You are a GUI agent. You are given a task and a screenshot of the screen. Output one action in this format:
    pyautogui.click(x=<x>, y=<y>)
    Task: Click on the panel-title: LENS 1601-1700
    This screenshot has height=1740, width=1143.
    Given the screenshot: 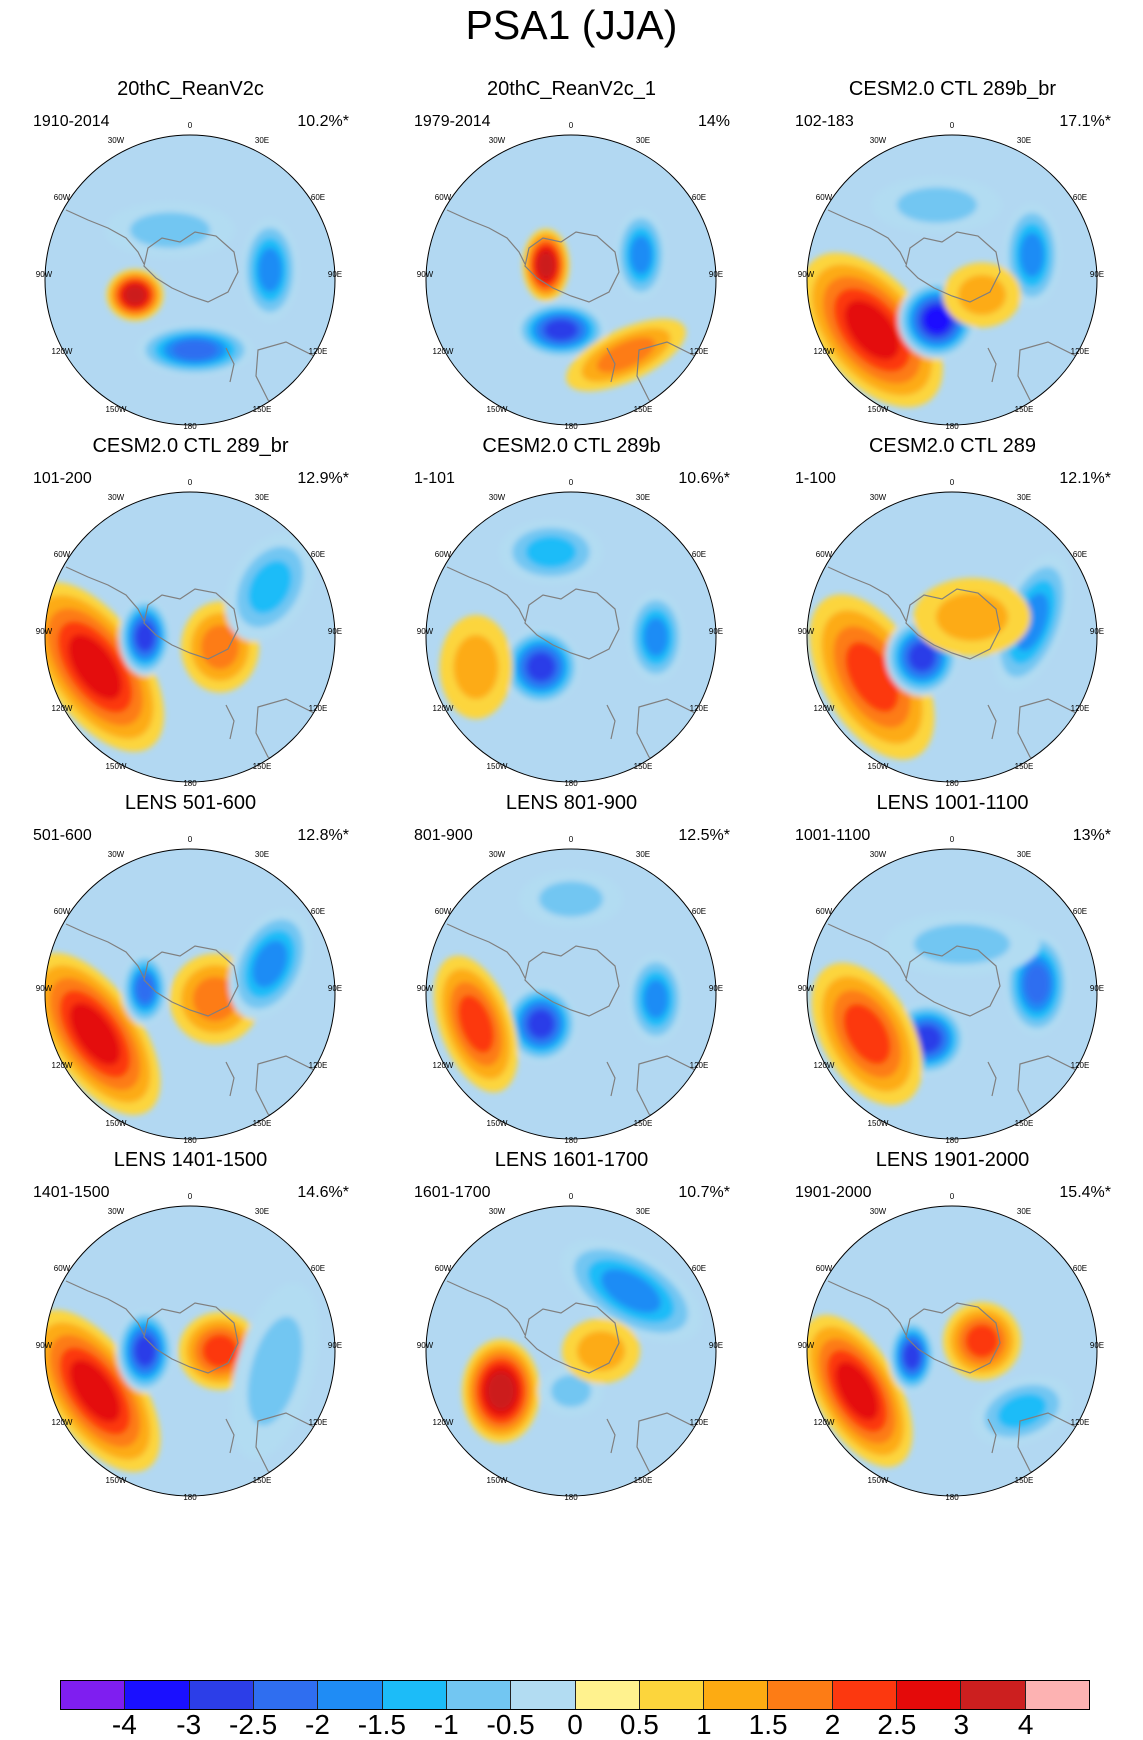 What is the action you would take?
    pyautogui.click(x=571, y=1160)
    